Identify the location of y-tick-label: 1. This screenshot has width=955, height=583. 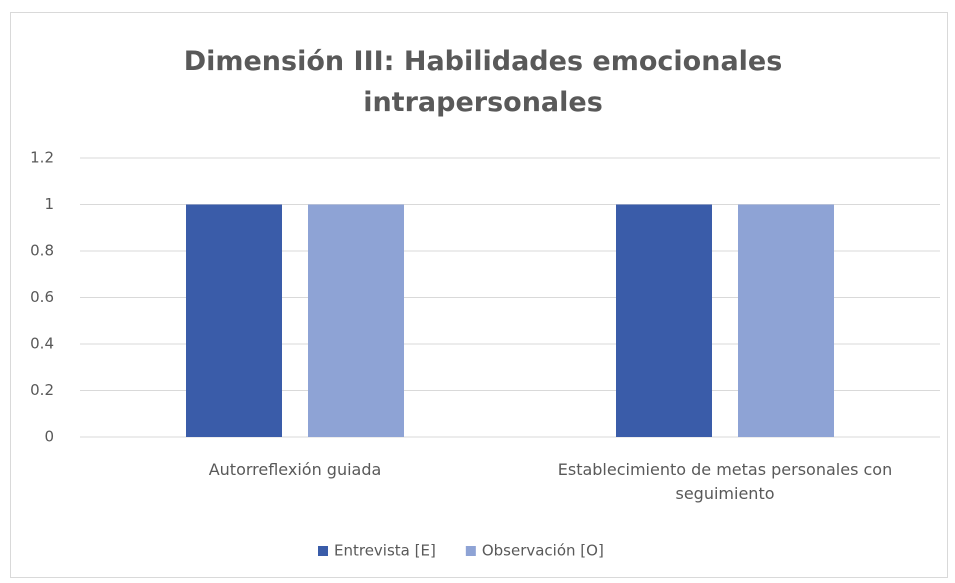
(49, 204).